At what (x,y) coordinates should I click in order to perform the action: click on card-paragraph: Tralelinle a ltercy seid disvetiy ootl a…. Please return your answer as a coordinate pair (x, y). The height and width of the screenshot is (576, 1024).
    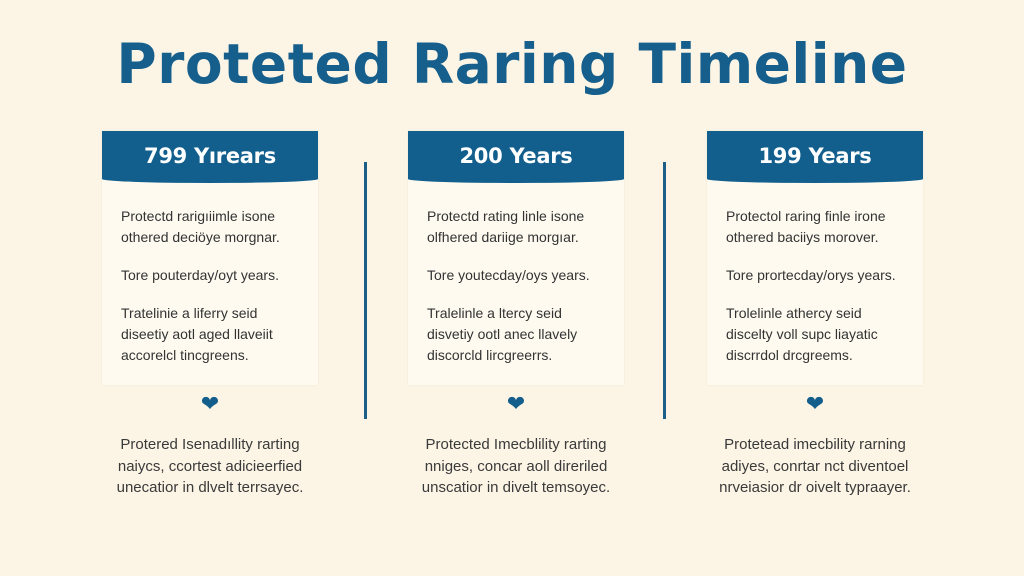
    Looking at the image, I should click on (502, 334).